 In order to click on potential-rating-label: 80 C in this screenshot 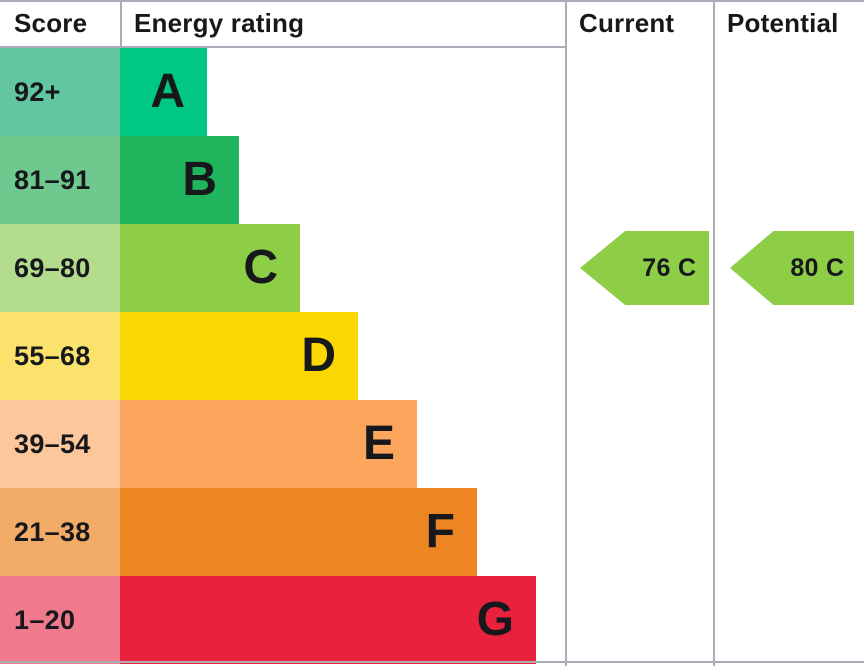, I will do `click(817, 267)`.